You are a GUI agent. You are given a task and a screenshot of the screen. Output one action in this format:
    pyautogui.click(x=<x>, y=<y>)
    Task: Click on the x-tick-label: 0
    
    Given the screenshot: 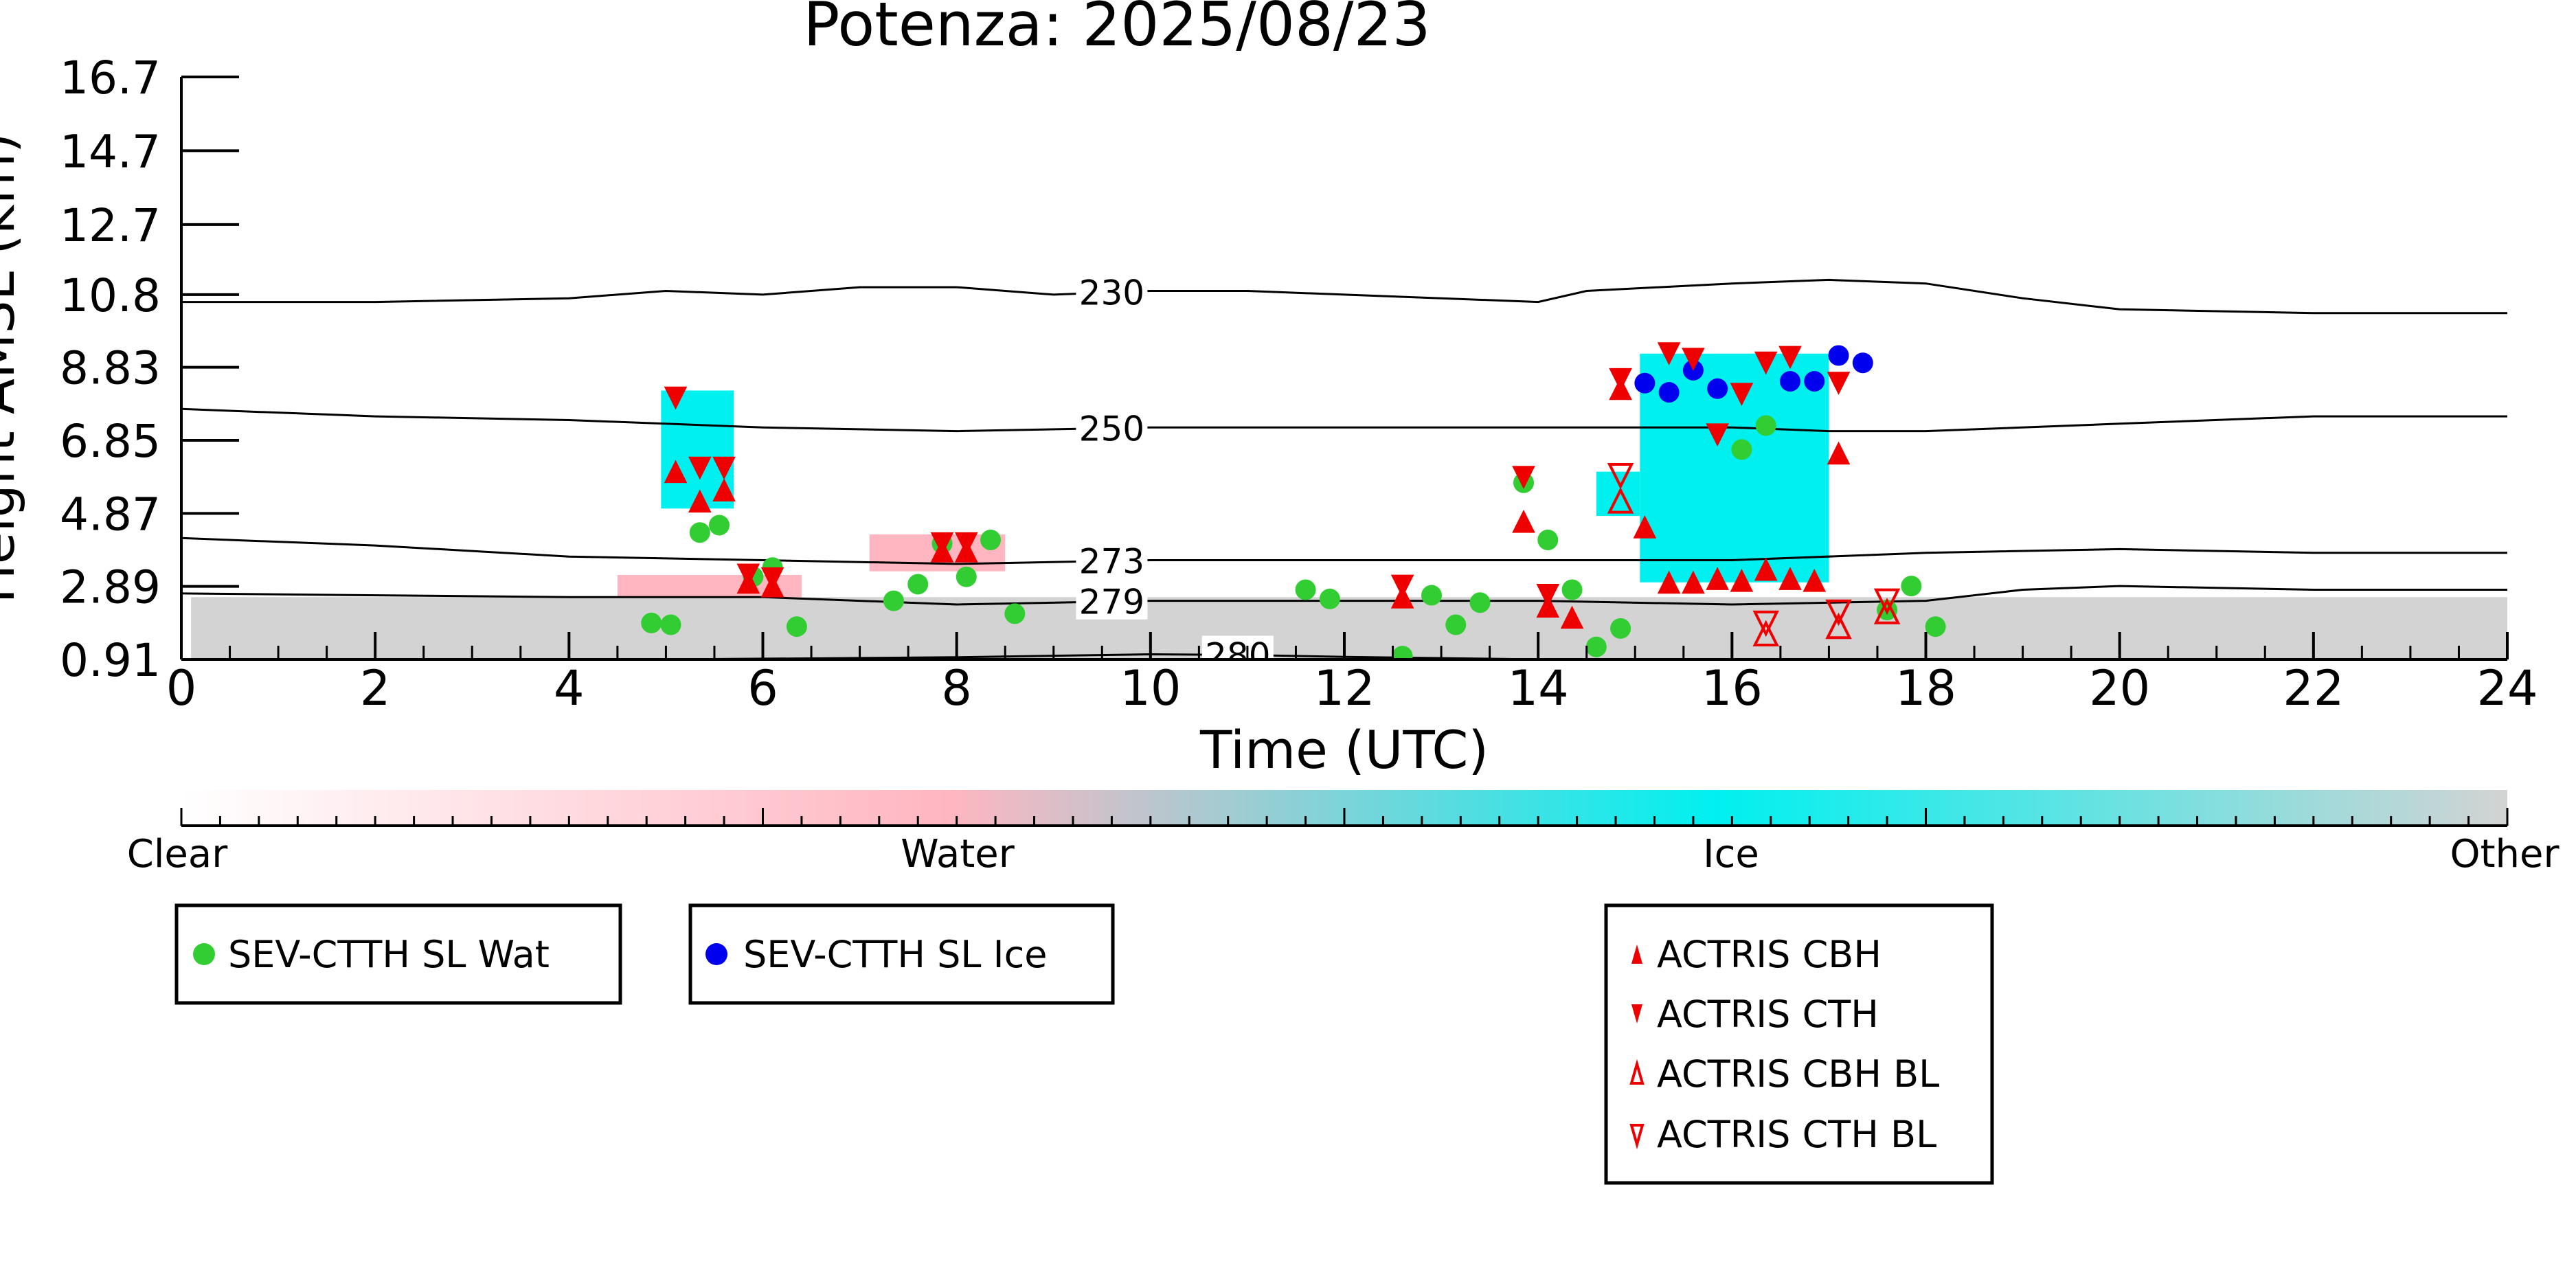 What is the action you would take?
    pyautogui.click(x=181, y=688)
    